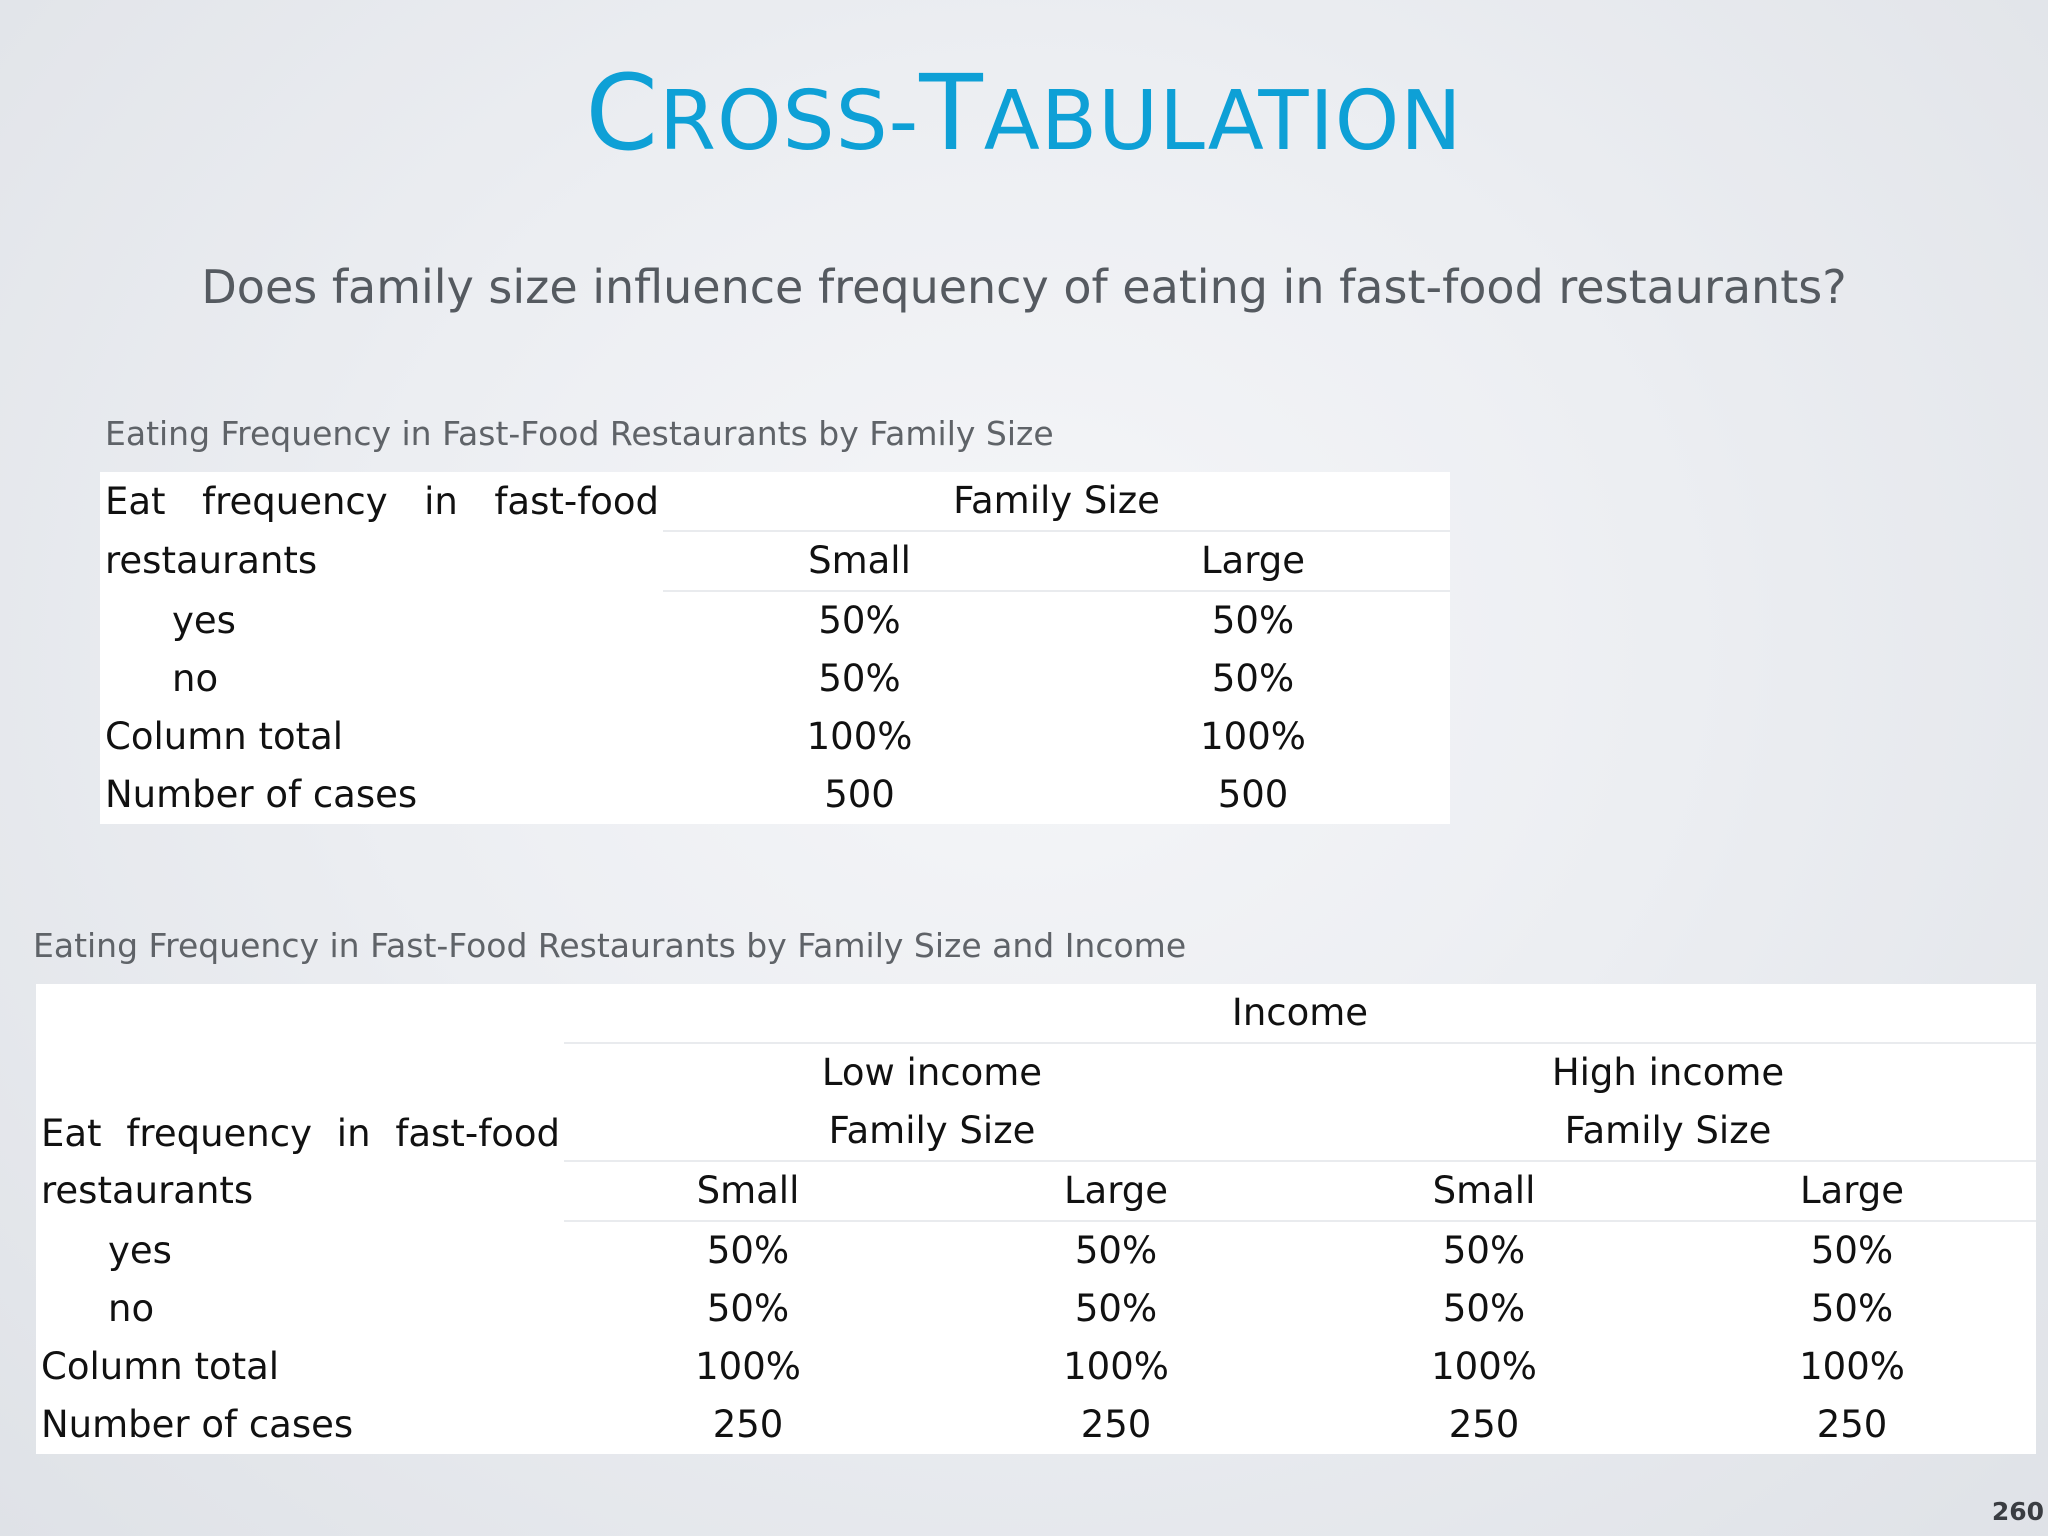 Image resolution: width=2048 pixels, height=1536 pixels. Describe the element at coordinates (775, 620) in the screenshot. I see `table-row: yes 50% 50%` at that location.